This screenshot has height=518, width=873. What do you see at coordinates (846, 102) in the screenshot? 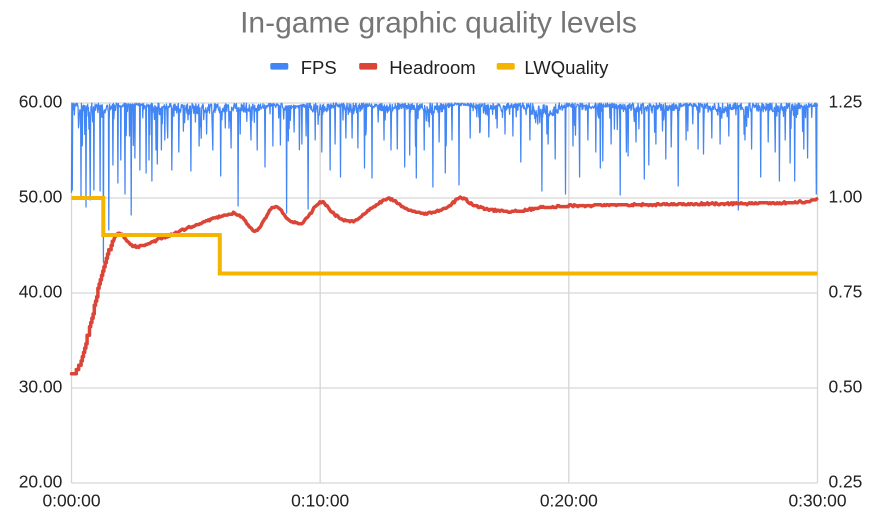
I see `svg-text: 1.25` at bounding box center [846, 102].